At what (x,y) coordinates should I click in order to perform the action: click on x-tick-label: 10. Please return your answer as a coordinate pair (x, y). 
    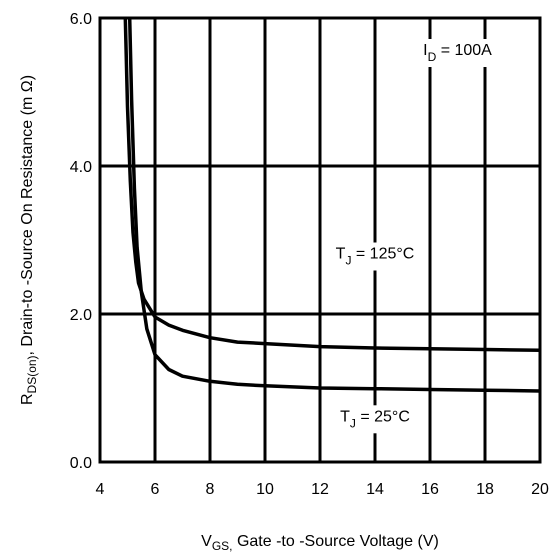
    Looking at the image, I should click on (265, 489).